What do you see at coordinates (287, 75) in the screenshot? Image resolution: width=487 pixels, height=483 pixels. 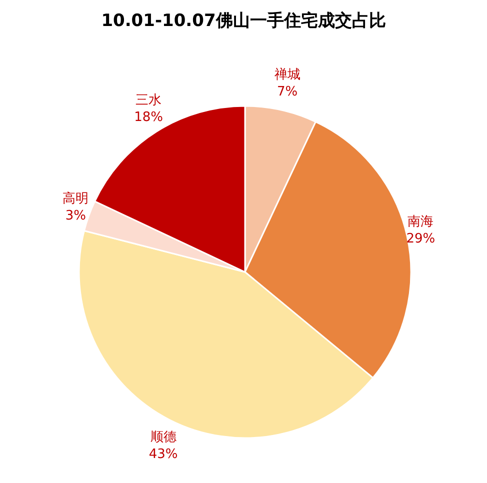 I see `slice-label: 禅城` at bounding box center [287, 75].